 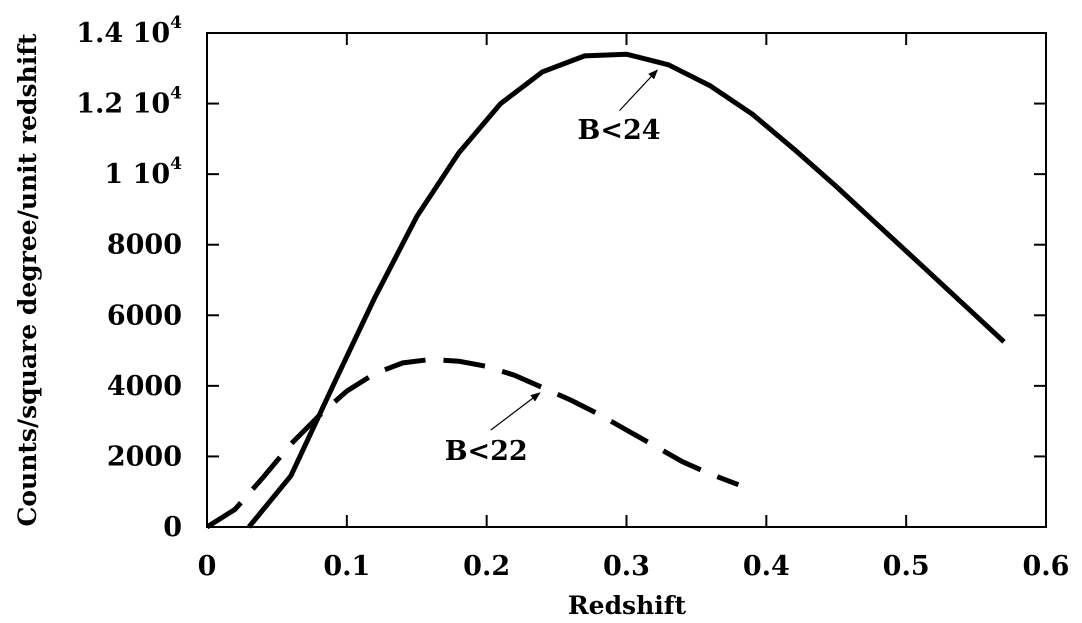 I want to click on y-tick-label: 1.4 104, so click(x=129, y=31).